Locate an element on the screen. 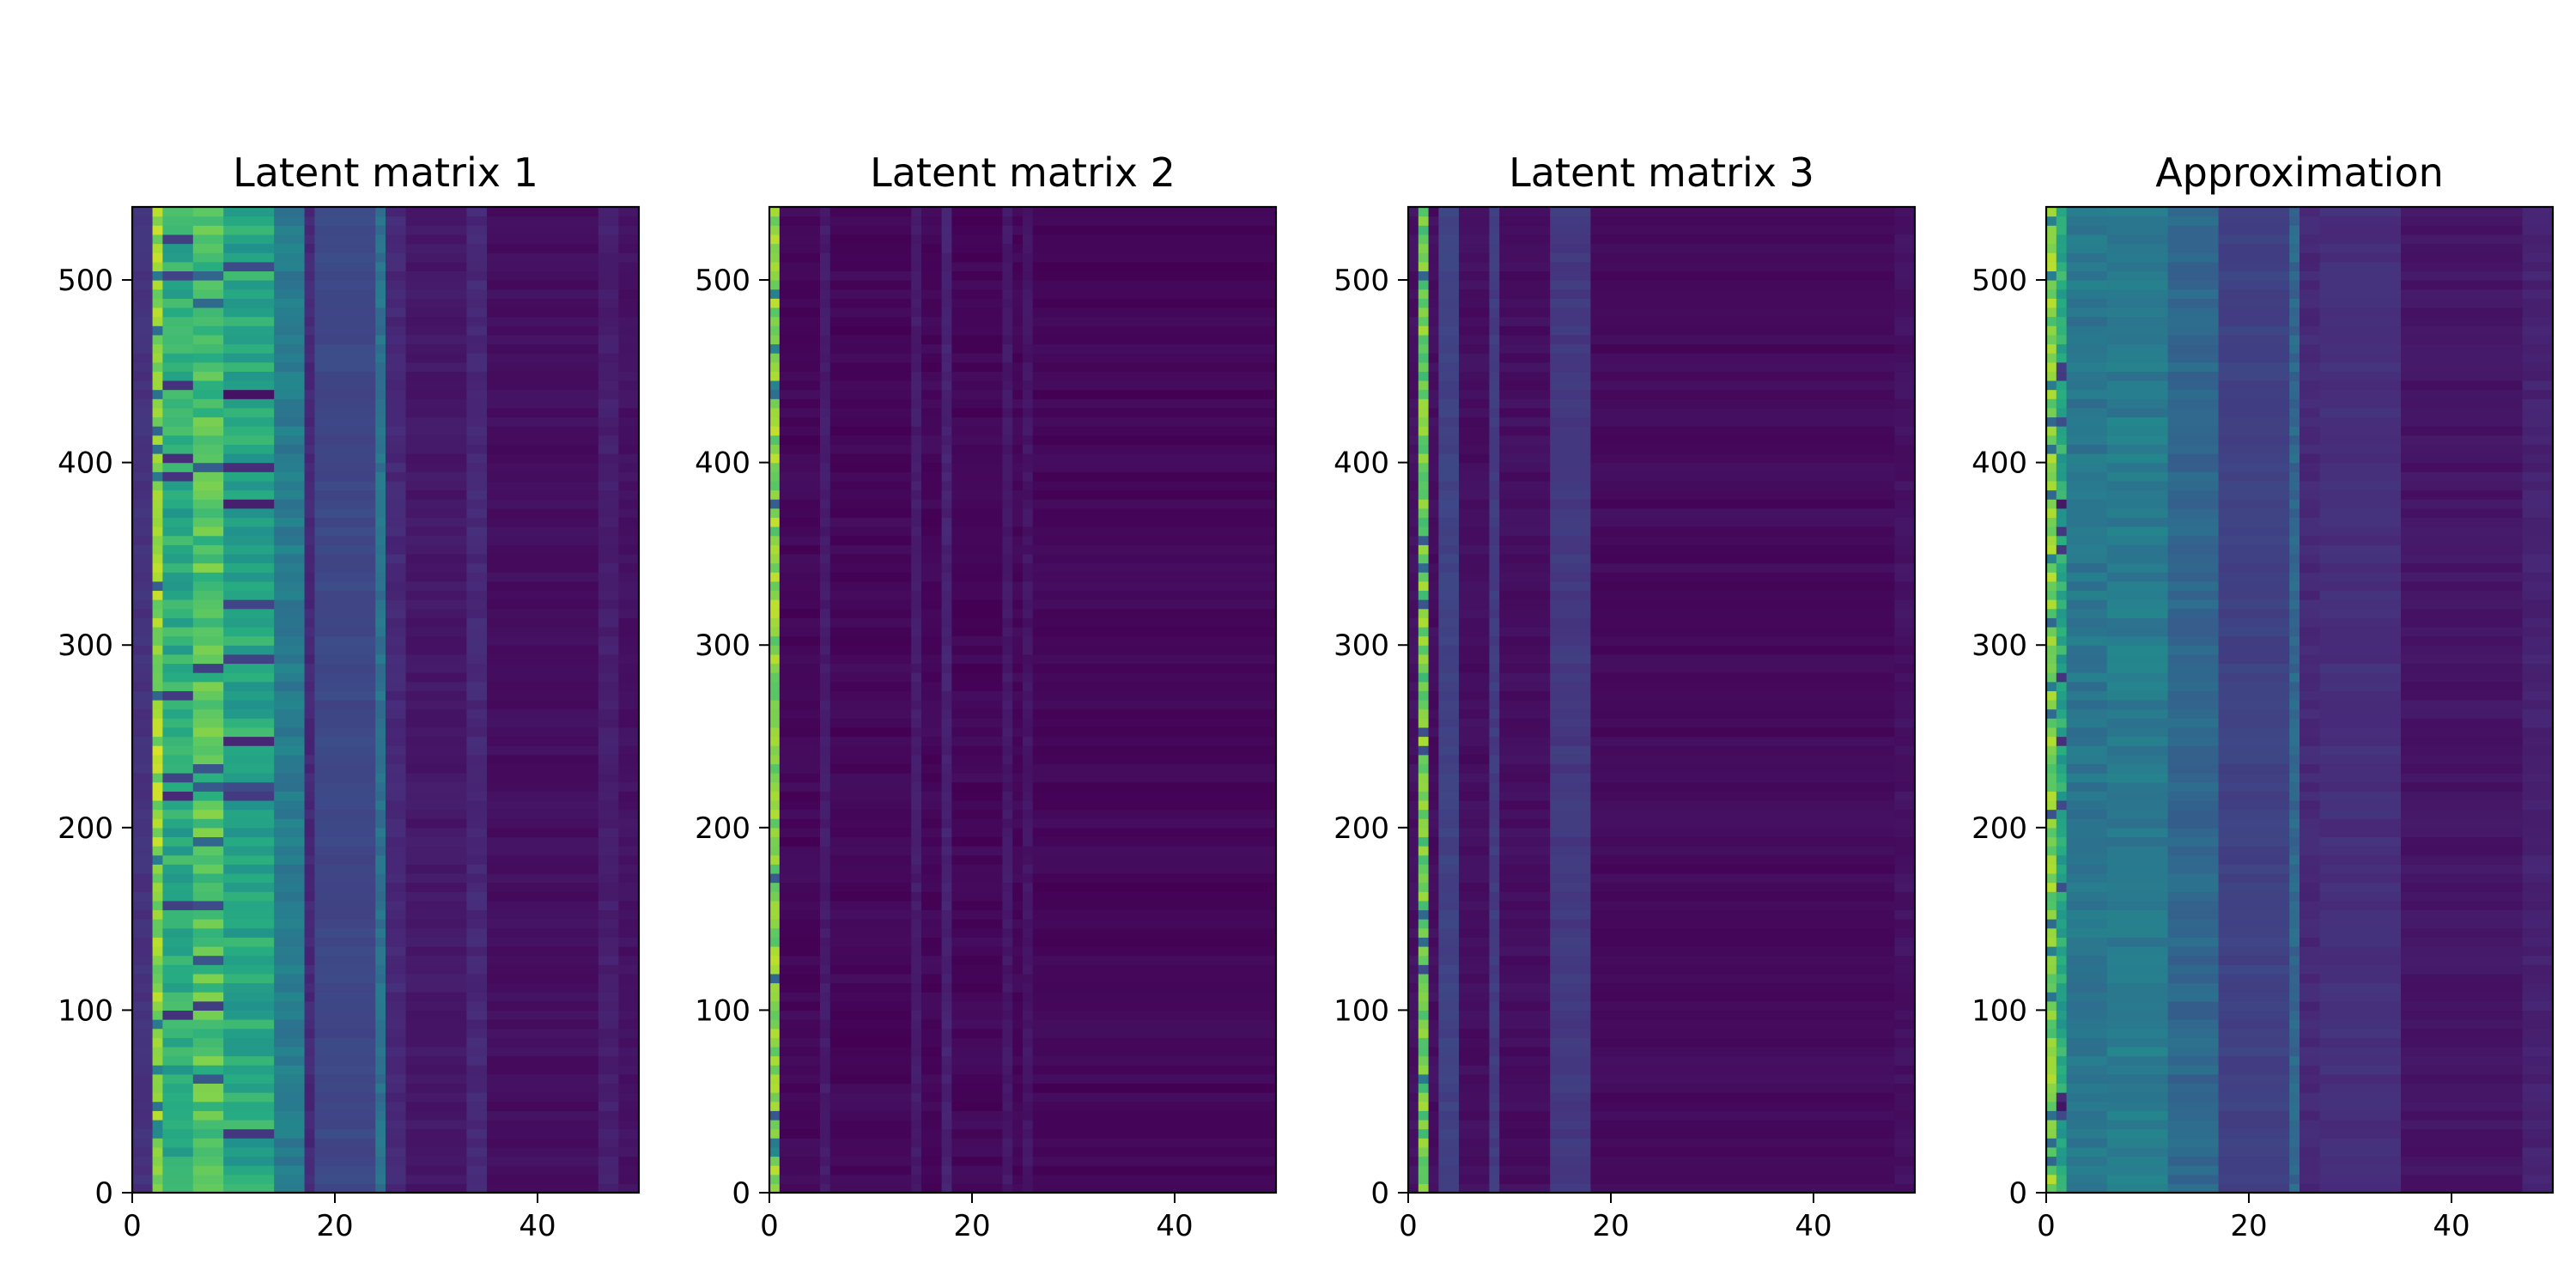  x-tick-label: 0 is located at coordinates (1408, 1226).